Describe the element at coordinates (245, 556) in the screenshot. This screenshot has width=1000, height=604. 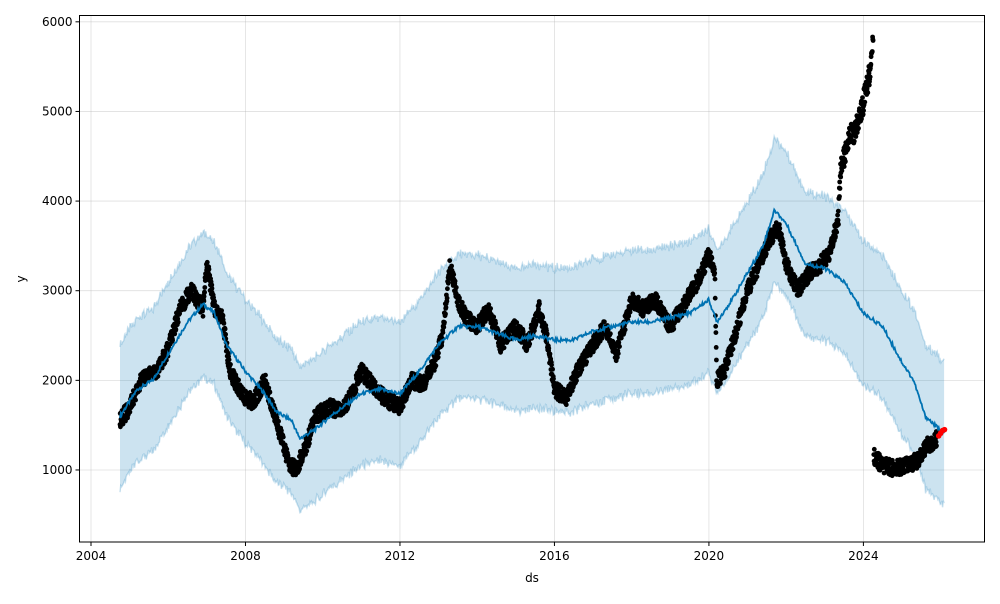
I see `x-tick-label: 2008` at that location.